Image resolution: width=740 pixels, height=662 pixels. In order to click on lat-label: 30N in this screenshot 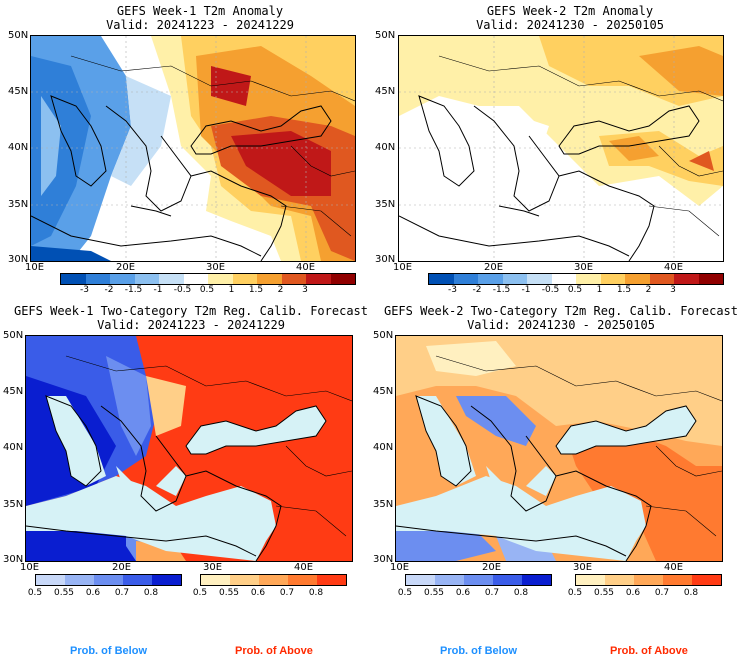, I will do `click(383, 559)`.